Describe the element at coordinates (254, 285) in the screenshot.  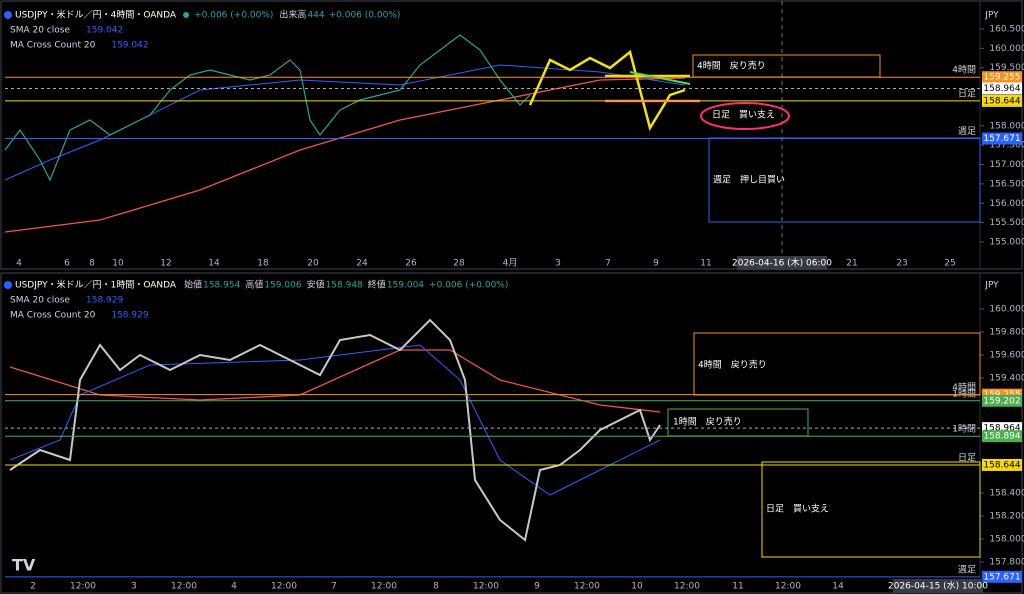
I see `ohlc-name: 高値` at that location.